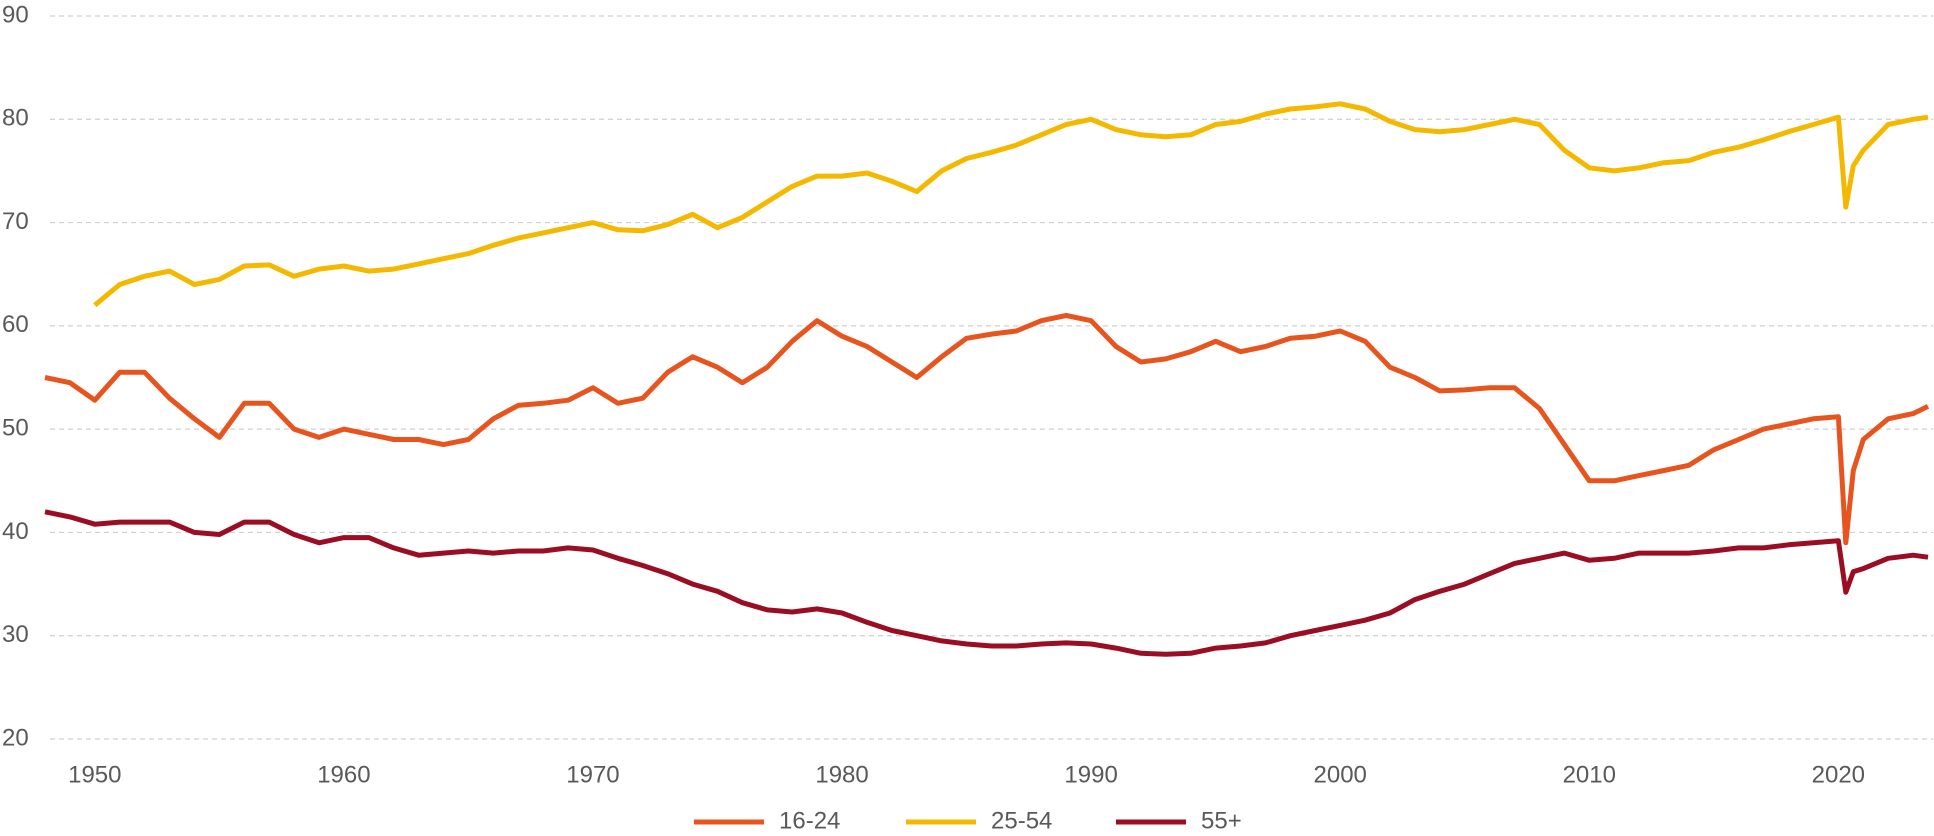  I want to click on y-tick-label: 90, so click(15, 14).